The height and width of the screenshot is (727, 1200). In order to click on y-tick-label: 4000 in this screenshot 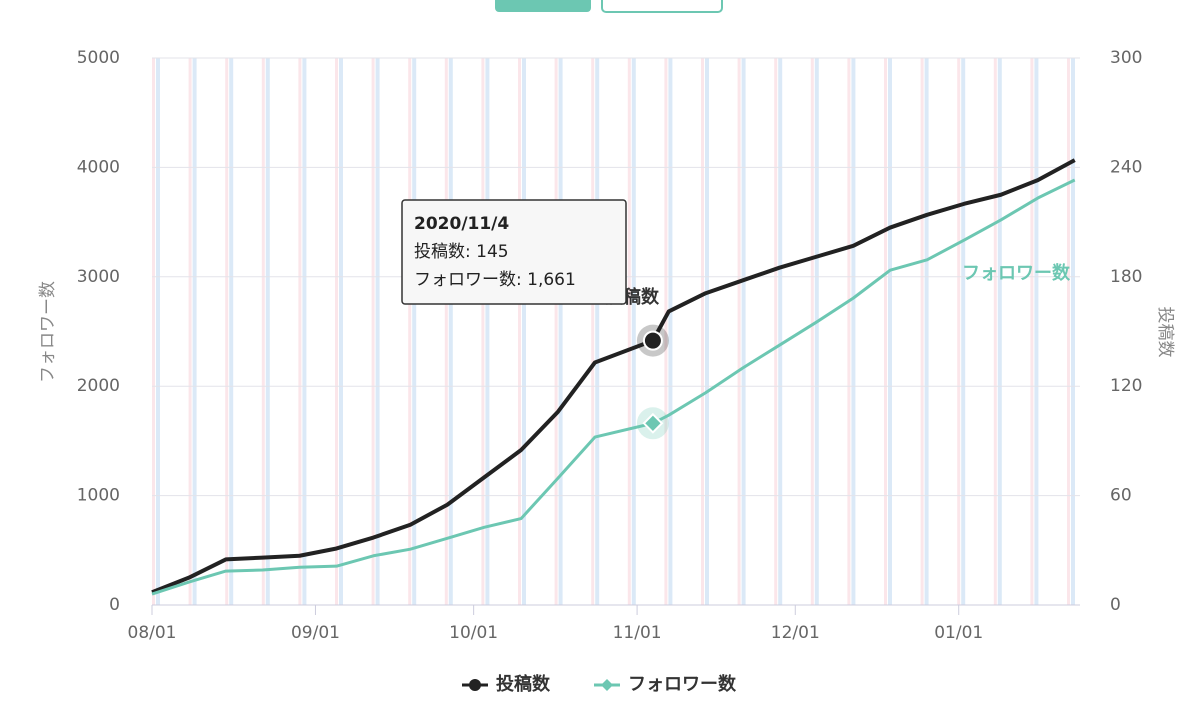, I will do `click(98, 167)`.